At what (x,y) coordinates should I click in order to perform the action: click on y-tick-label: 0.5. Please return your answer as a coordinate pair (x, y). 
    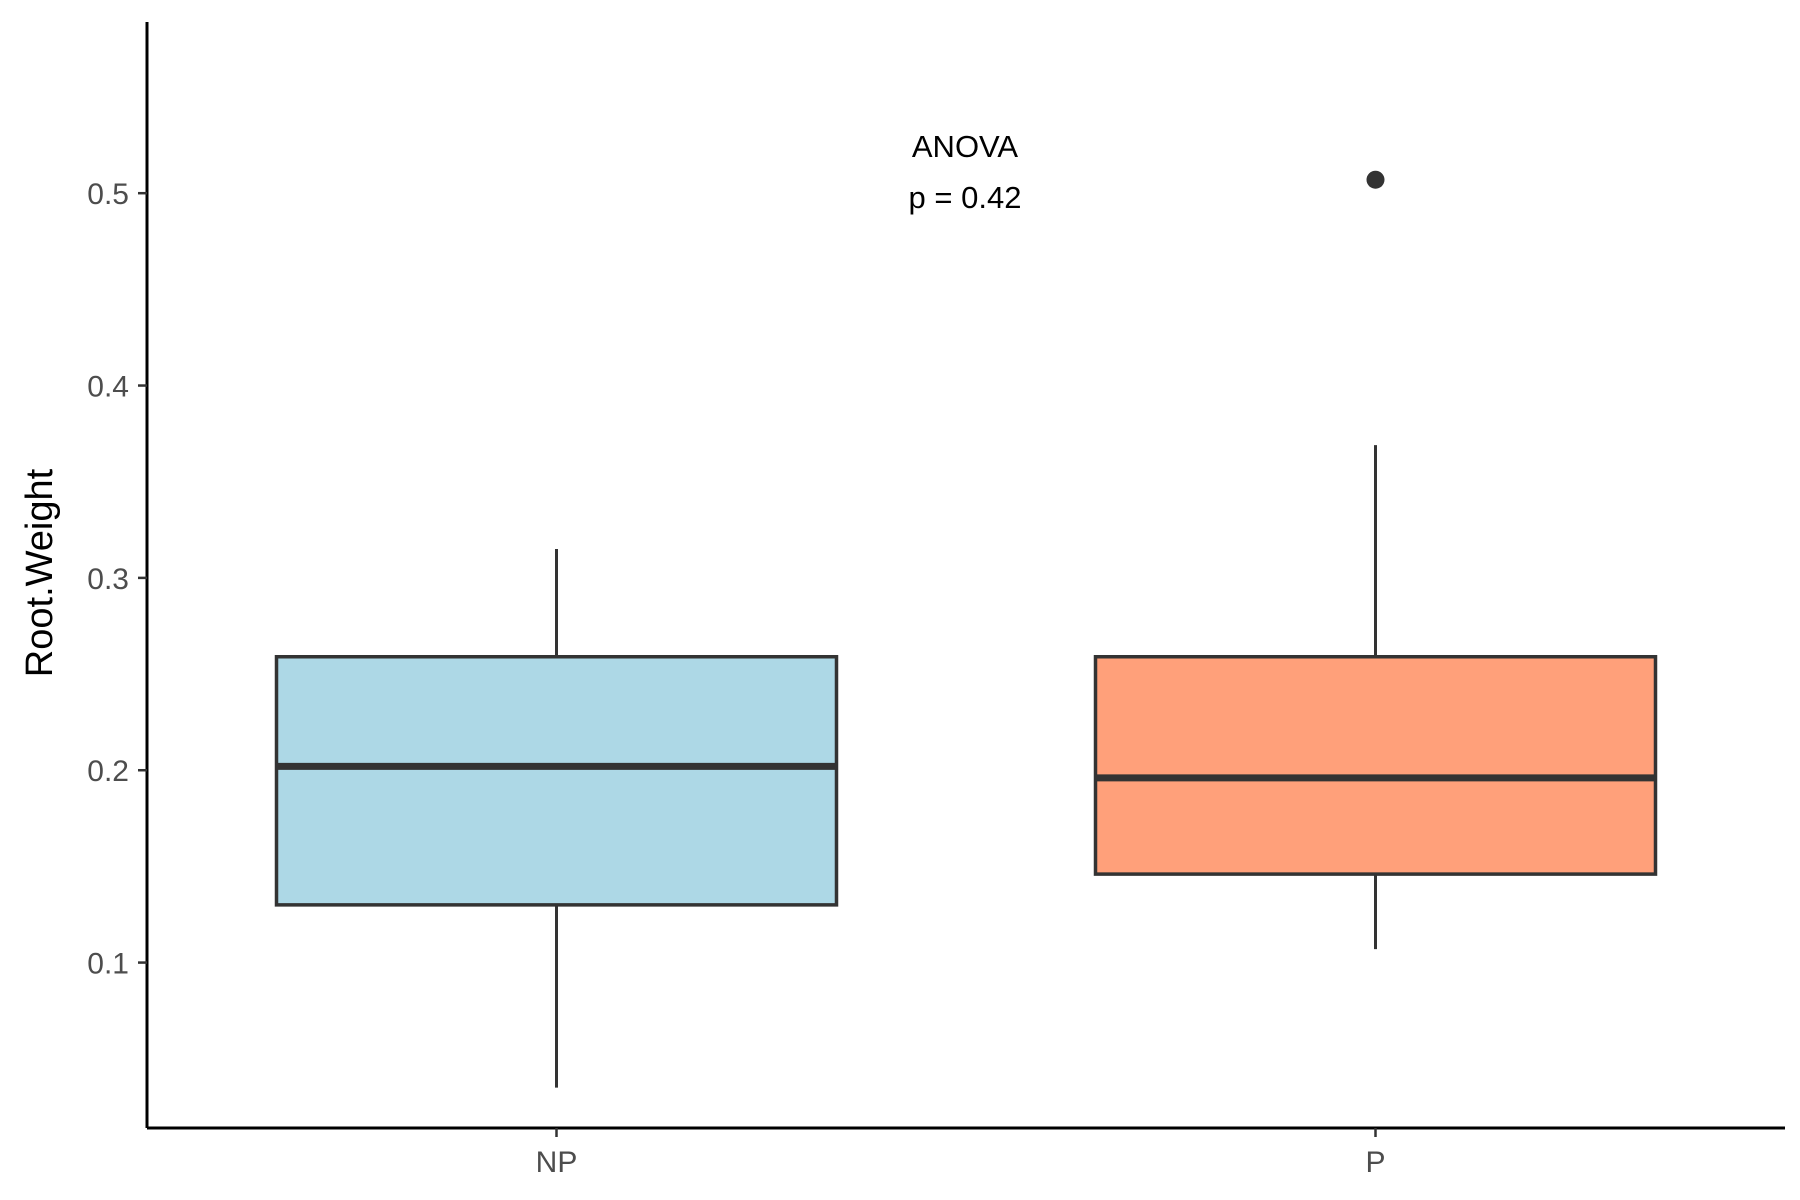
    Looking at the image, I should click on (108, 194).